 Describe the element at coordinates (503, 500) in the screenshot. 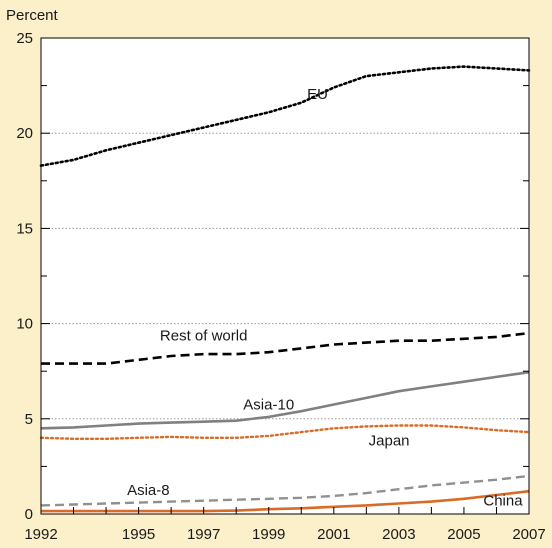

I see `series-label: China` at that location.